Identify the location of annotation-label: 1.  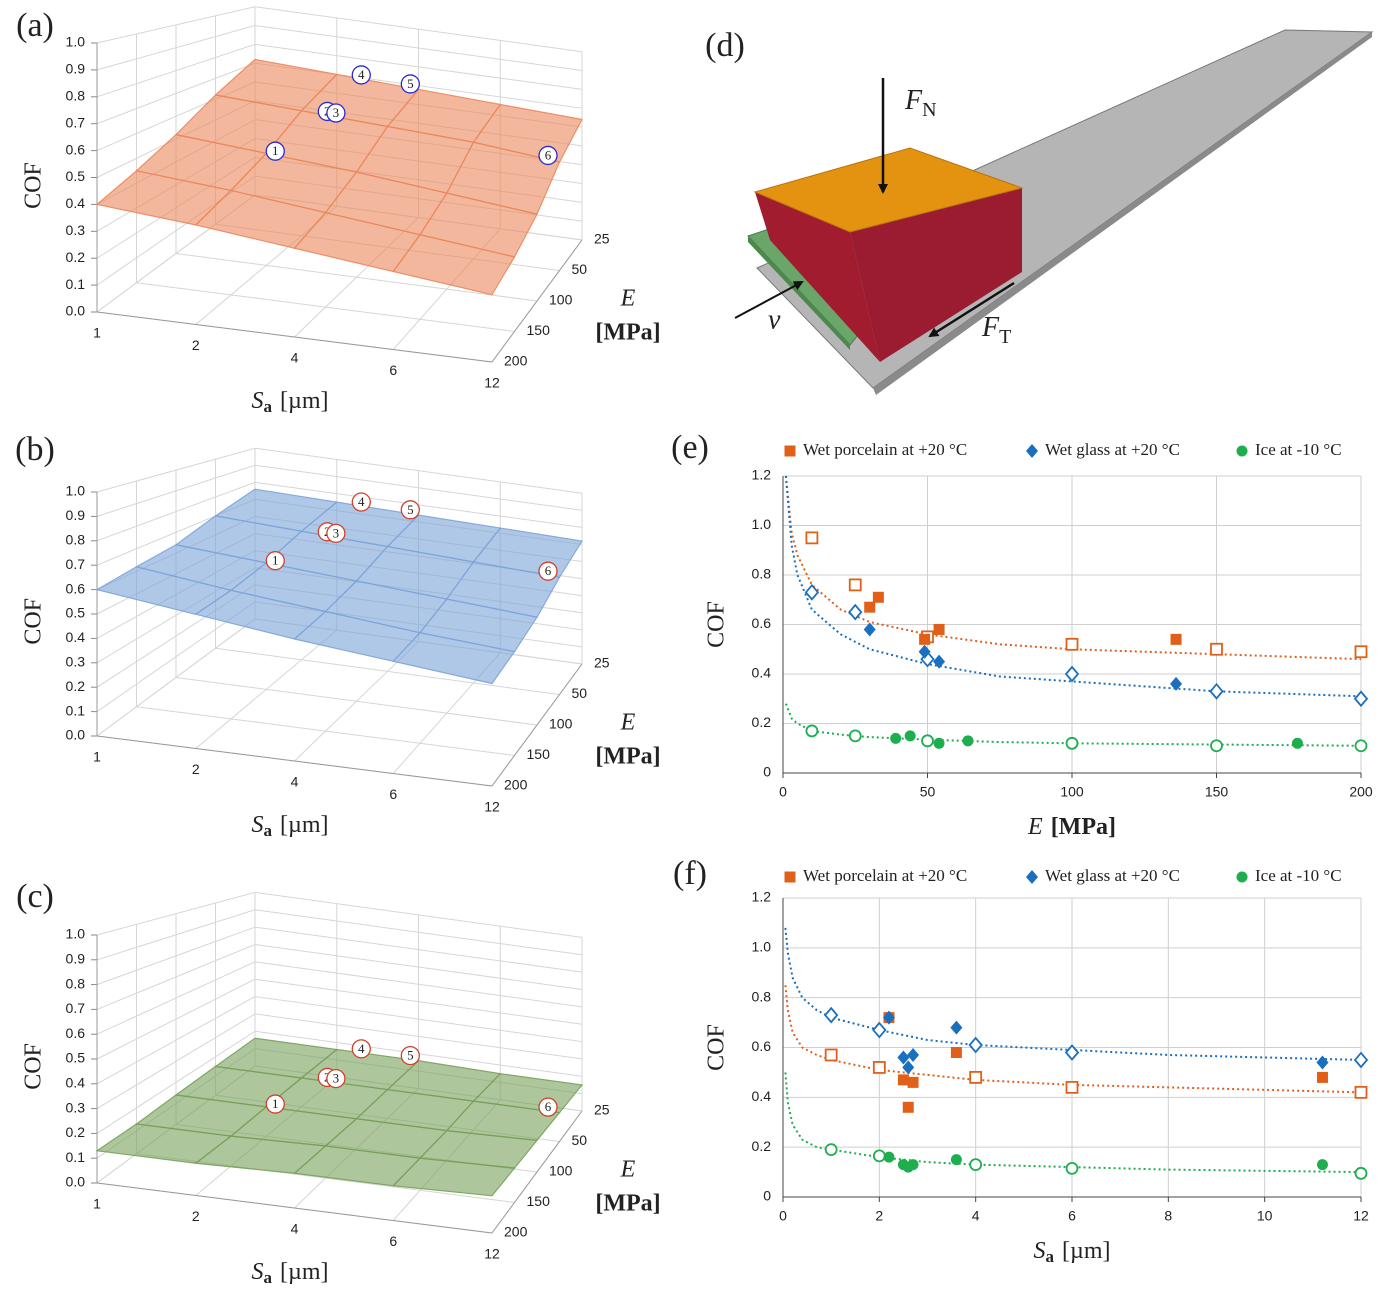
(275, 560).